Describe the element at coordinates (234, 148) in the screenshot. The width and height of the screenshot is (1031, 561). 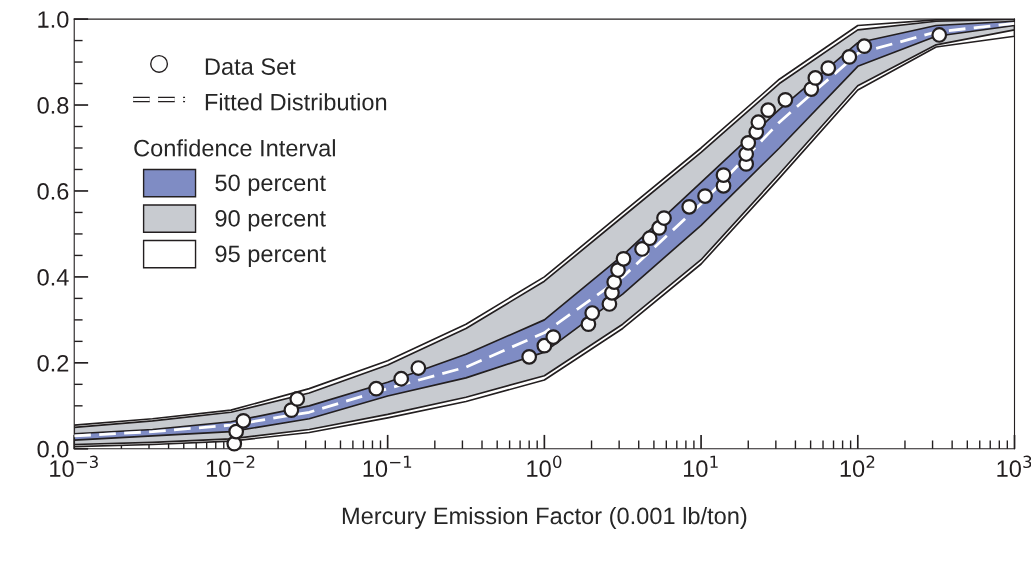
I see `legend-title: Confidence Interval` at that location.